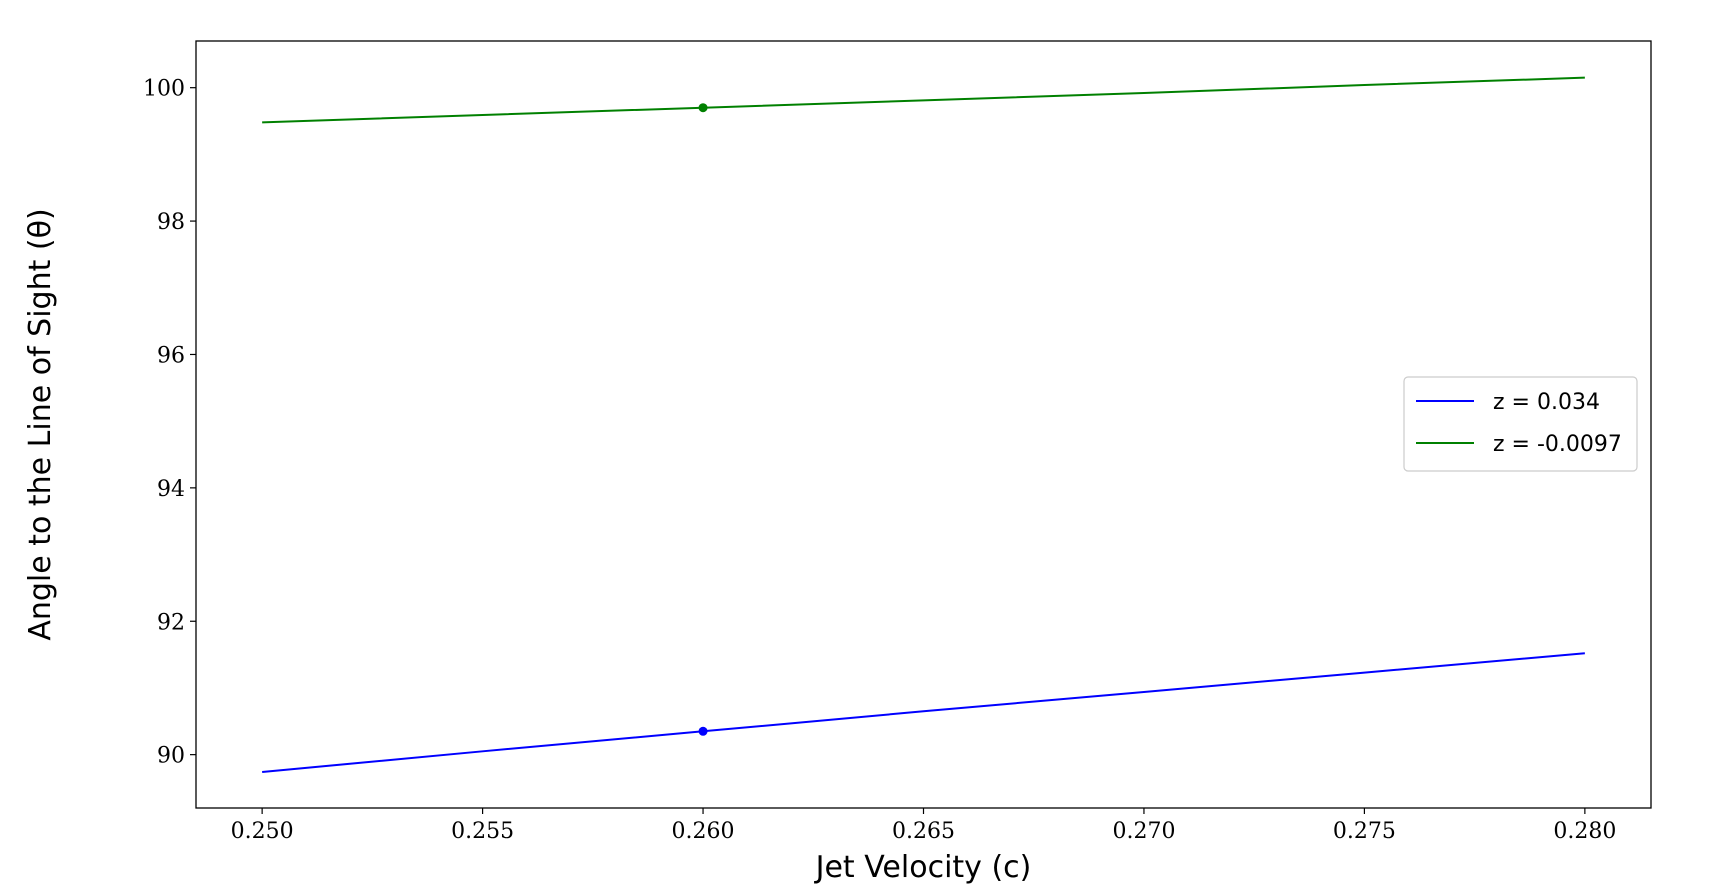  I want to click on legend: z = 0.034 z = -0.0097, so click(1520, 424).